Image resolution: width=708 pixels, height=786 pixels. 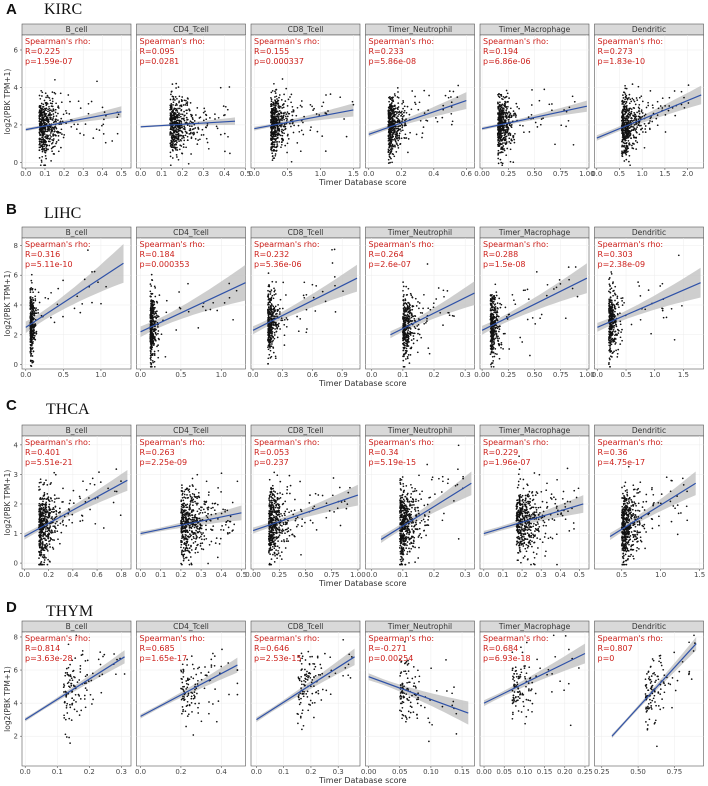 I want to click on x-tick-label: 0.1, so click(x=161, y=174).